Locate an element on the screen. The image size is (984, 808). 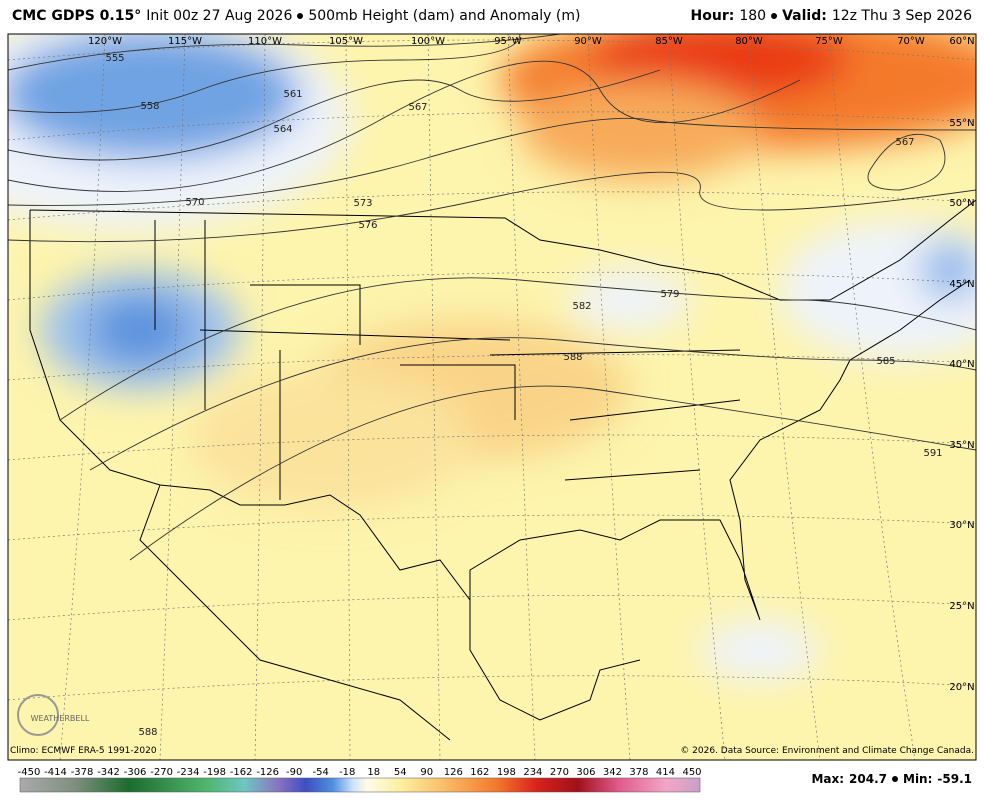
latitude-label: 30°N is located at coordinates (961, 525).